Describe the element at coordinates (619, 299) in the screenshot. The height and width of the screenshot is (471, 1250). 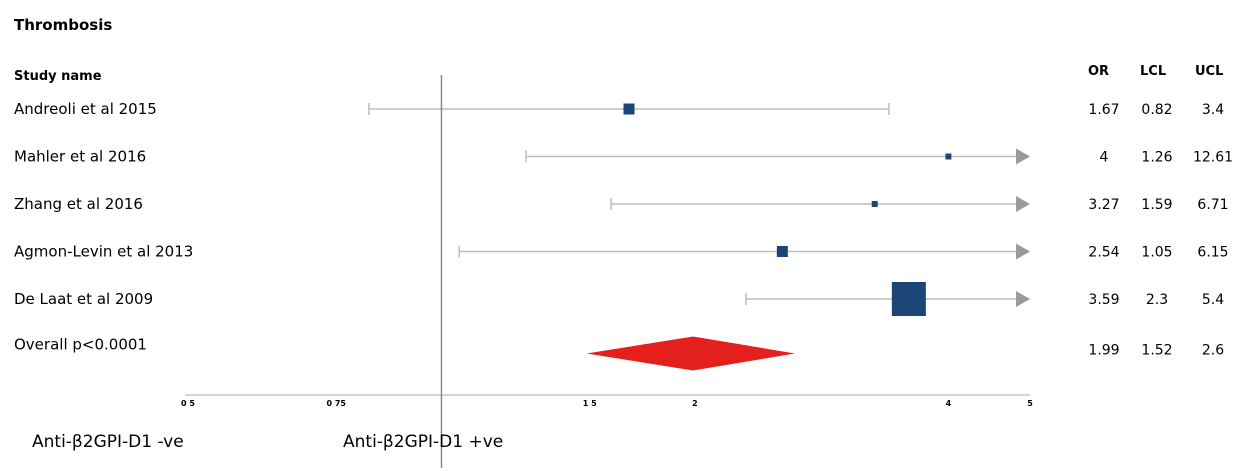
I see `study-row-de-laat-et-al-2009: De Laat et al 2009 3.59 2.3 5.4` at that location.